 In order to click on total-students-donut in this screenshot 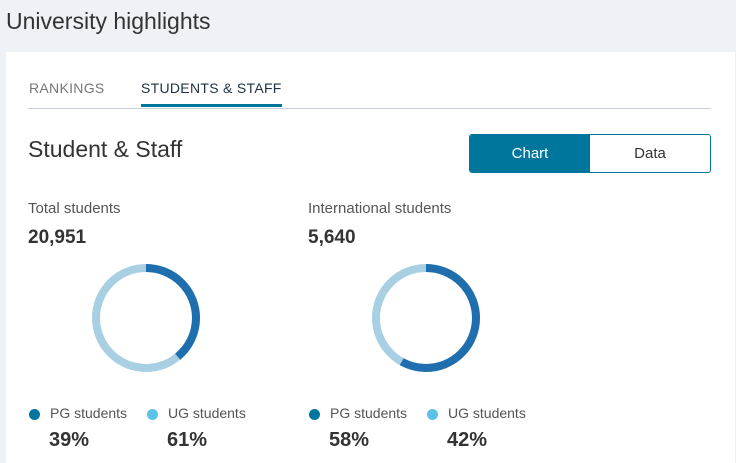, I will do `click(146, 318)`.